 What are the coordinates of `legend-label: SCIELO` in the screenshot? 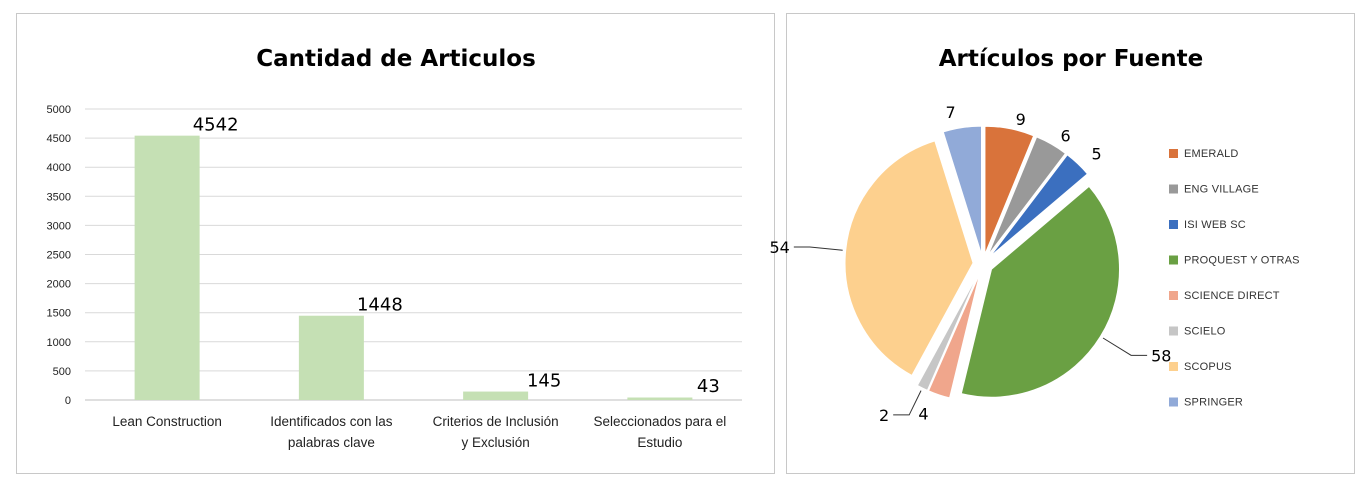 It's located at (1205, 332).